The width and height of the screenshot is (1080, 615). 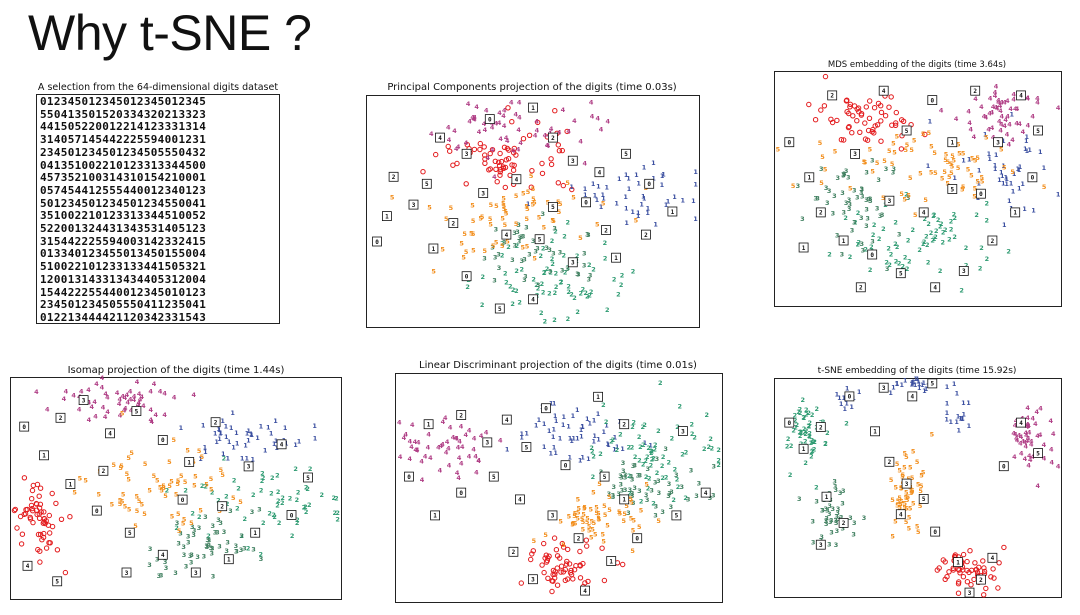 What do you see at coordinates (952, 189) in the screenshot?
I see `thumbnail-marker: 5` at bounding box center [952, 189].